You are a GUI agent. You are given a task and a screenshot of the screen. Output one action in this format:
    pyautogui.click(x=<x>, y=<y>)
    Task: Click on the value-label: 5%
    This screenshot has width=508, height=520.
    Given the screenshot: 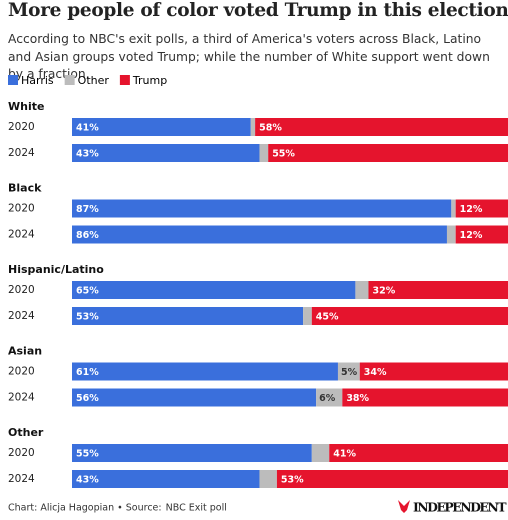 What is the action you would take?
    pyautogui.click(x=349, y=372)
    